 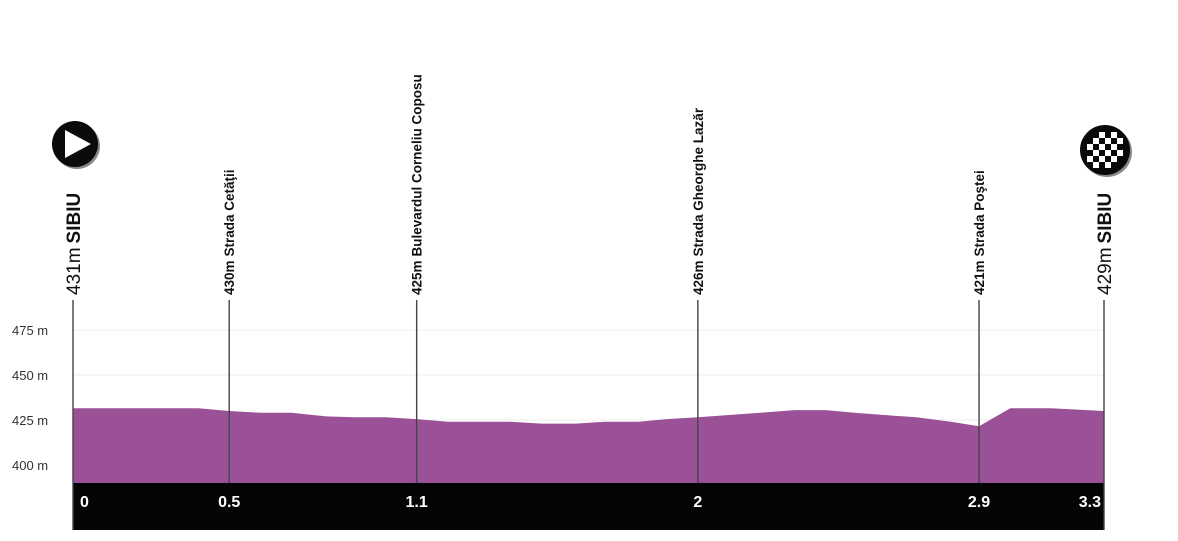 I want to click on waypoint-altitude: 431m, so click(x=74, y=271).